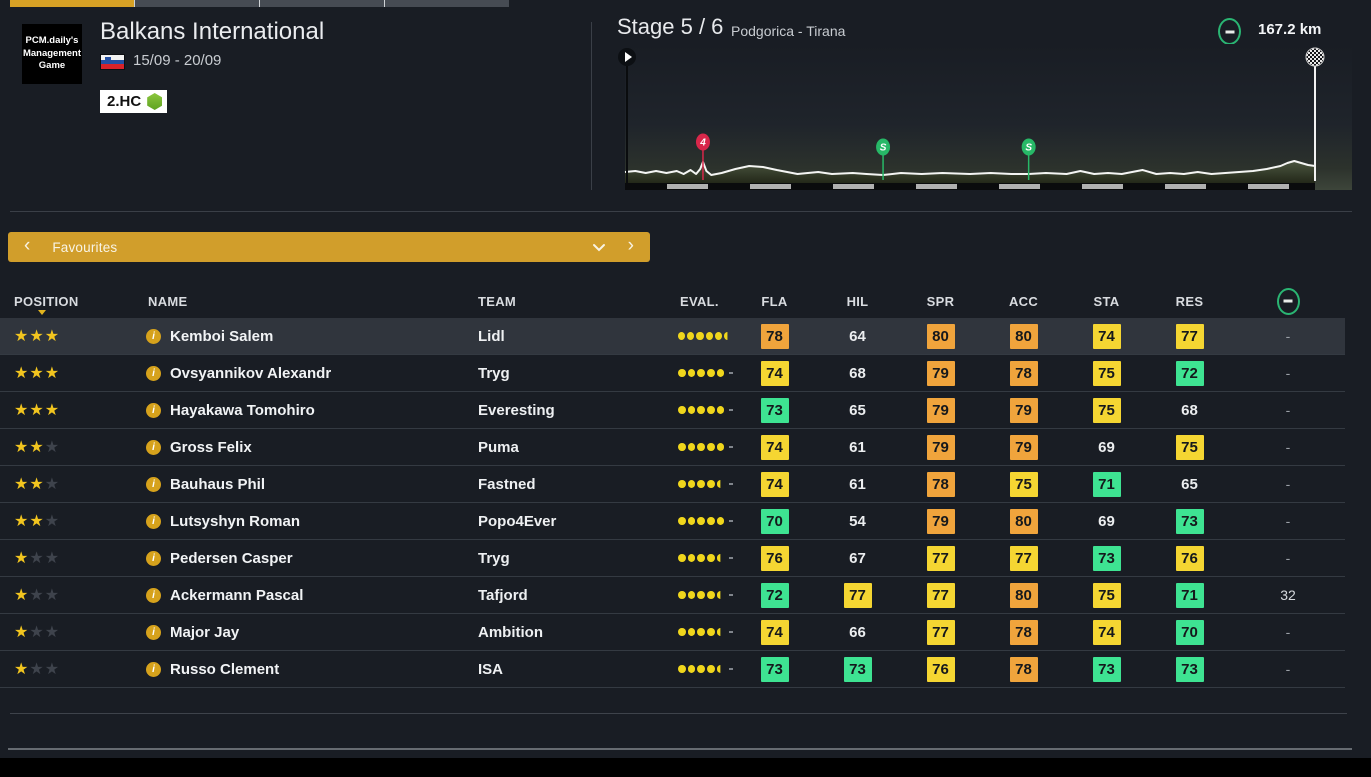  I want to click on team-name: Popo4Ever, so click(517, 521).